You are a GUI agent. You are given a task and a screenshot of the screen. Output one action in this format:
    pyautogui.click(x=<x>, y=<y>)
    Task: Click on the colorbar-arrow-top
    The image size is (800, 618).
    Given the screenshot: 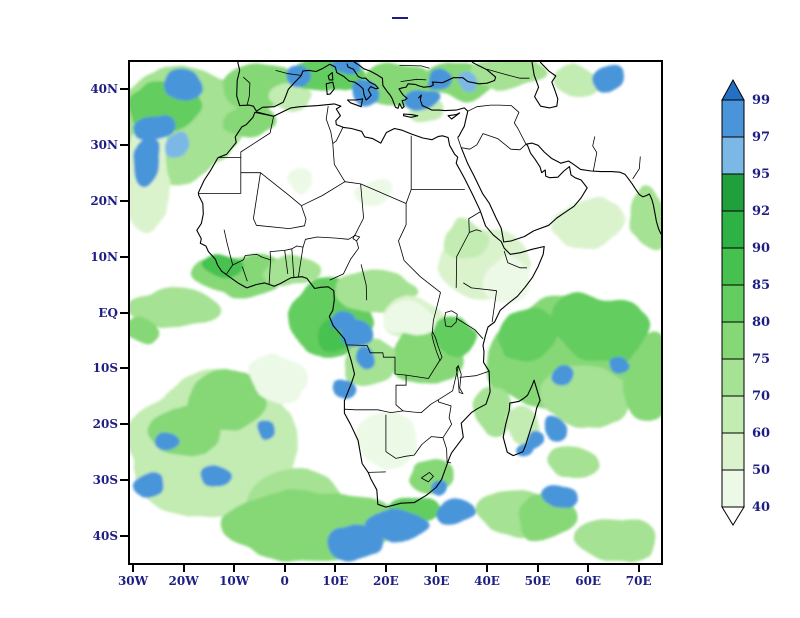 What is the action you would take?
    pyautogui.click(x=733, y=89)
    